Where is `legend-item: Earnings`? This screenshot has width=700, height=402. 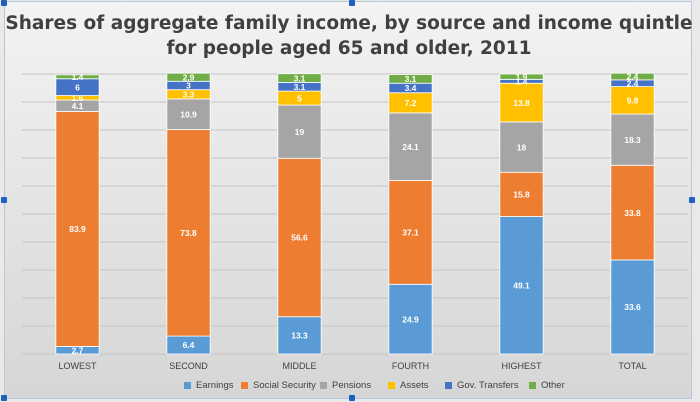 legend-item: Earnings is located at coordinates (209, 385).